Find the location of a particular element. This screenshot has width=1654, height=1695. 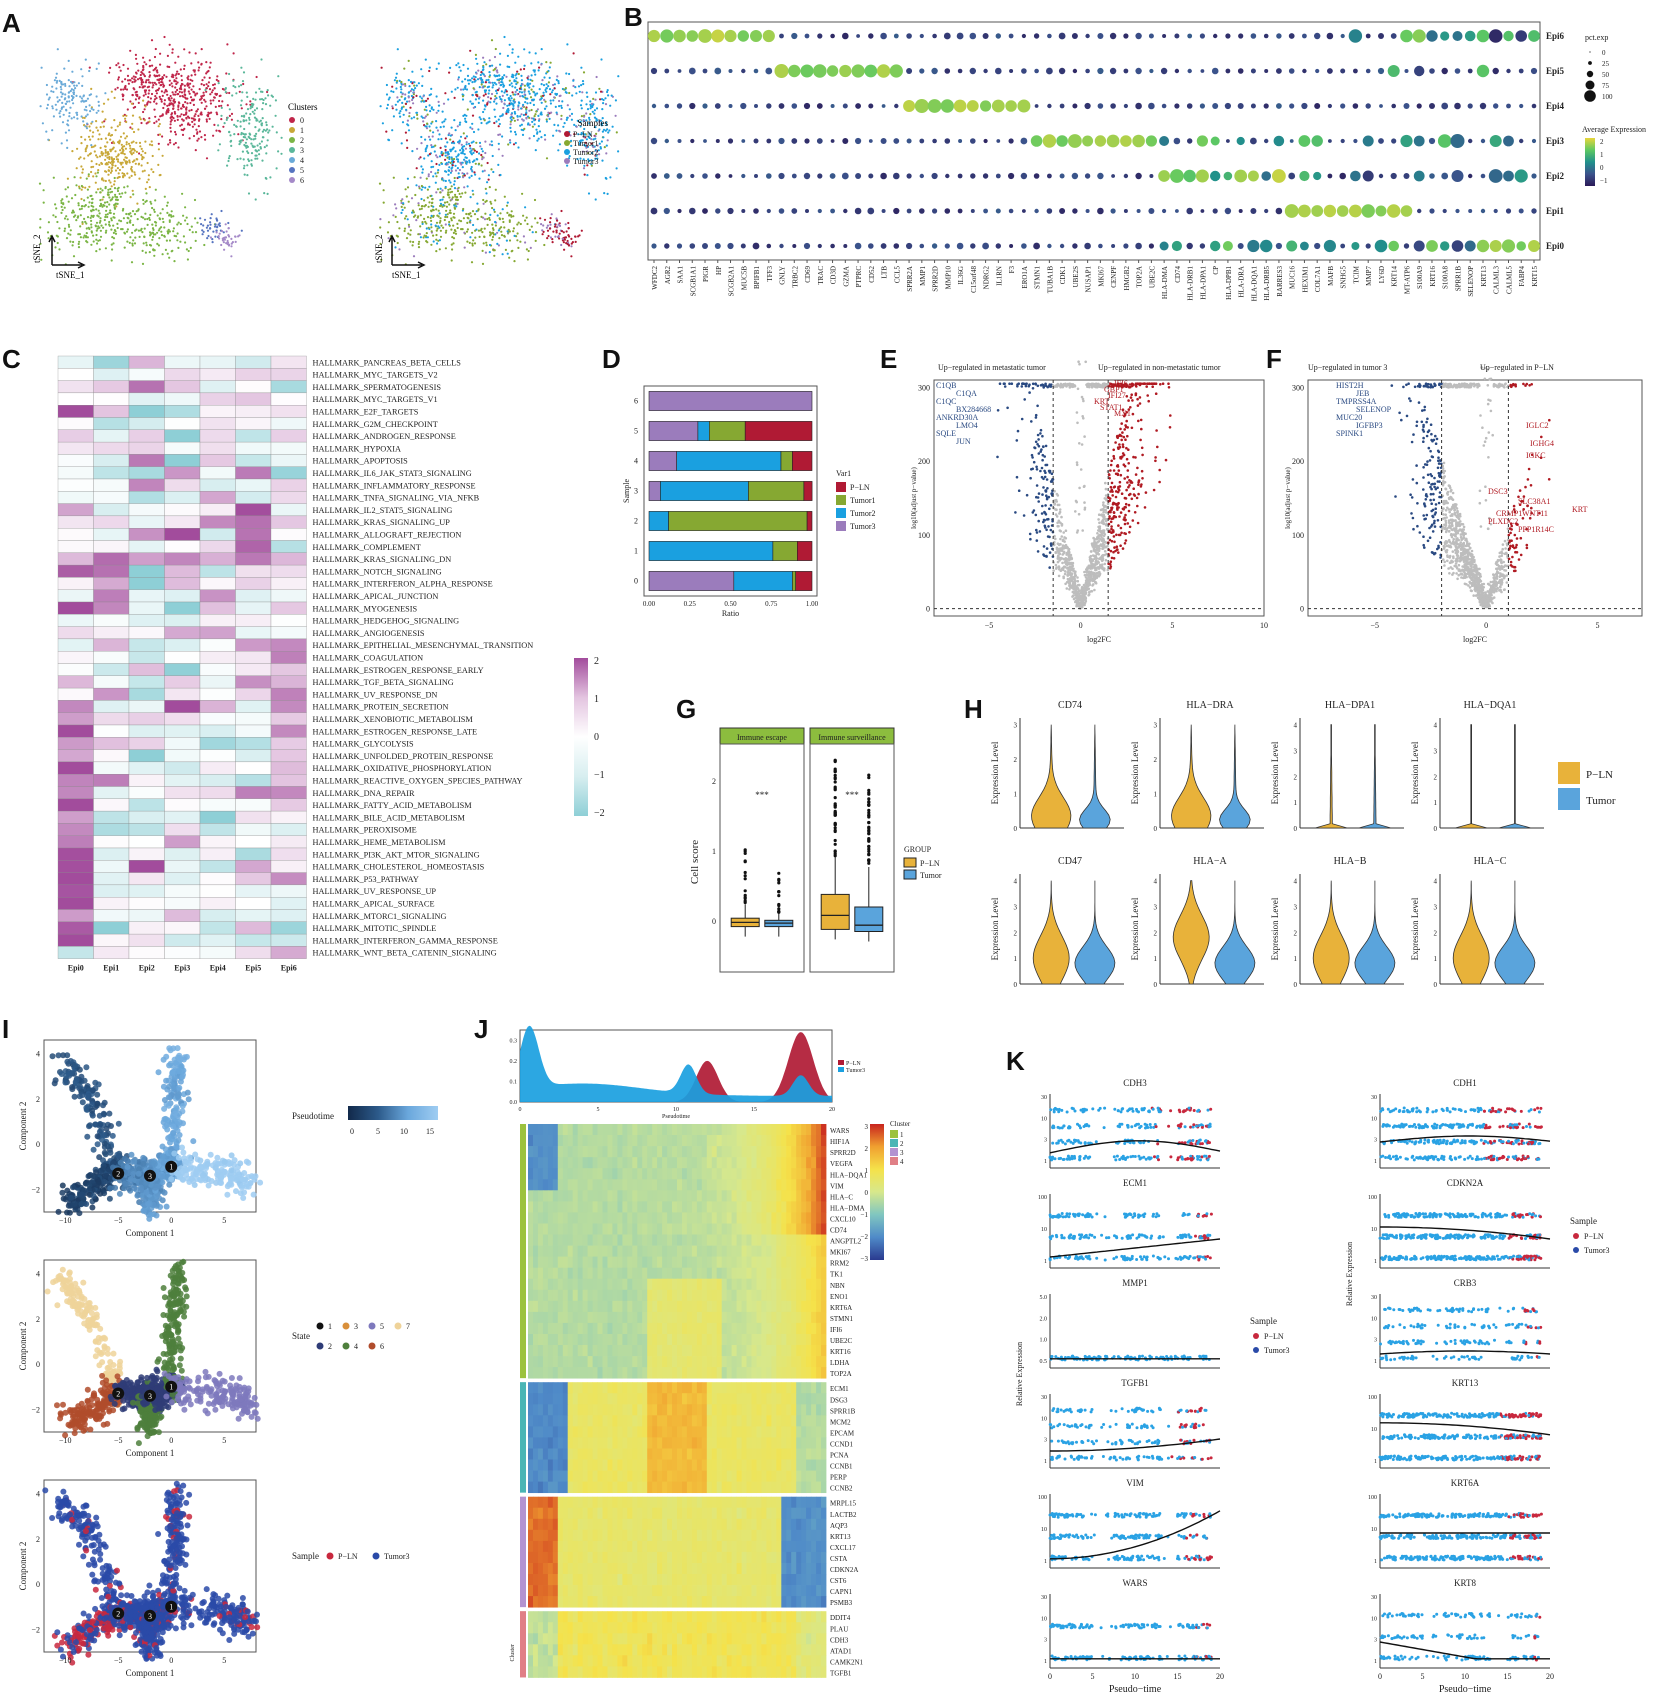

pathway-label: HALLMARK_COAGULATION is located at coordinates (368, 658).